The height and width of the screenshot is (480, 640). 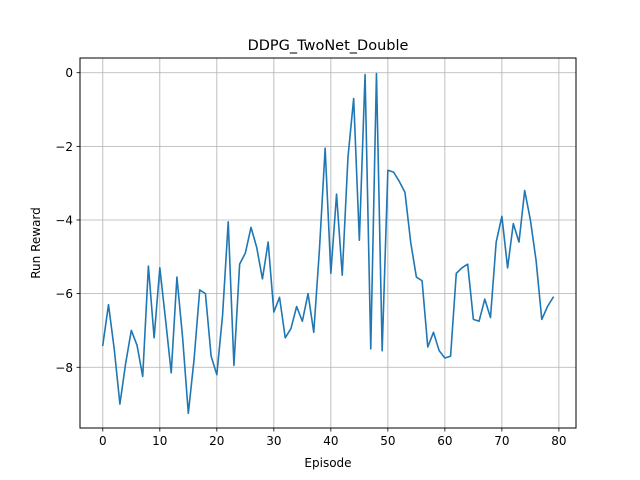 I want to click on x-tick-label: 10, so click(x=159, y=441).